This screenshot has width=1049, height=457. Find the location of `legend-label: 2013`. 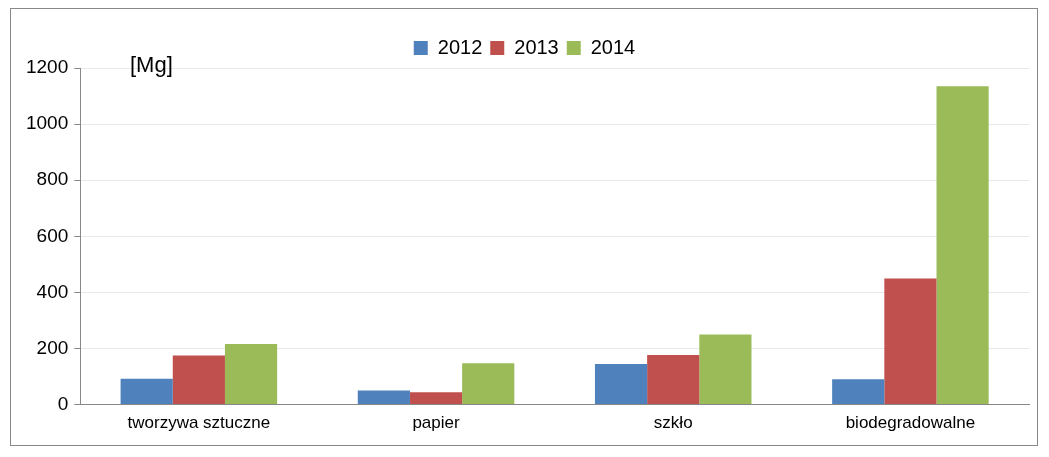

legend-label: 2013 is located at coordinates (536, 46).